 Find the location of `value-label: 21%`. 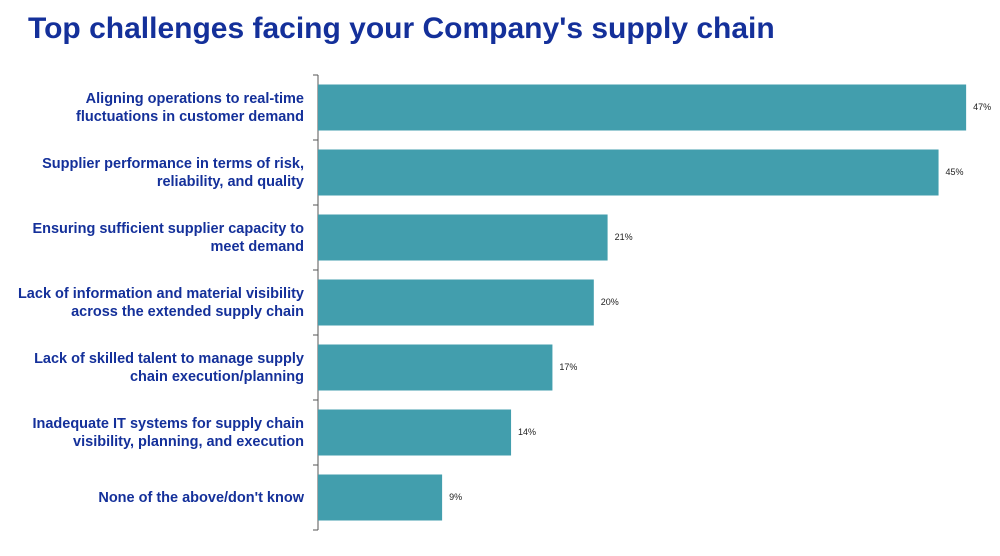

value-label: 21% is located at coordinates (624, 237).